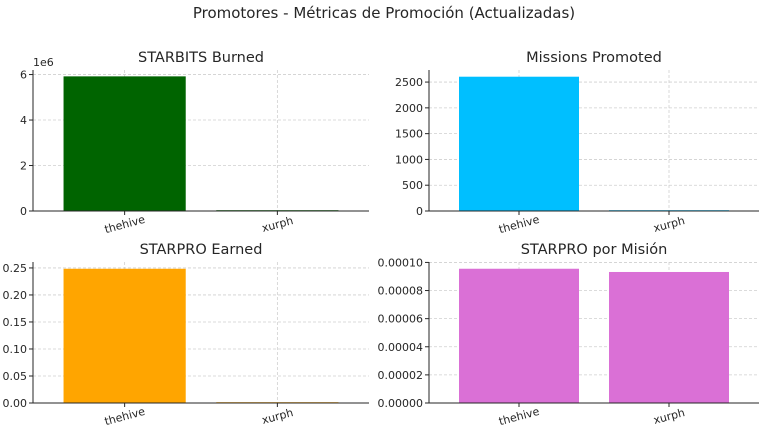 This screenshot has height=433, width=768. I want to click on y-tick-label: 0.05, so click(15, 376).